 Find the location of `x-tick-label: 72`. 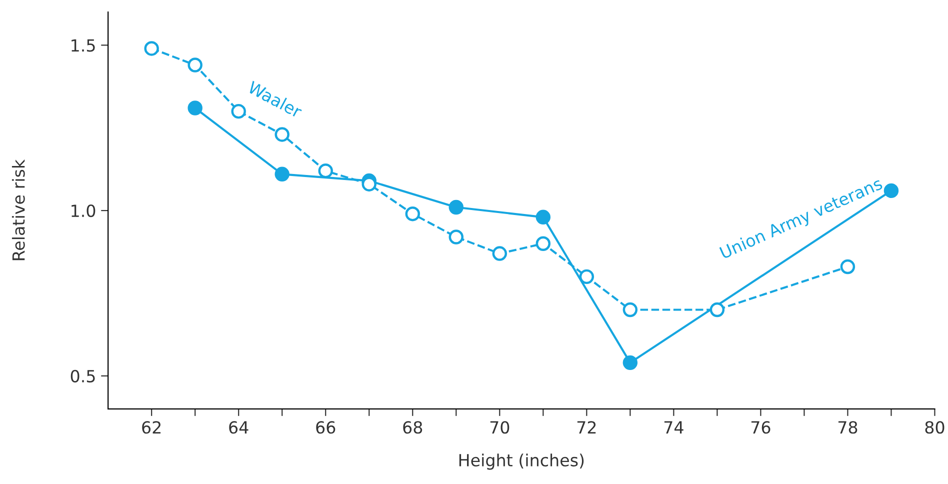

x-tick-label: 72 is located at coordinates (586, 427).